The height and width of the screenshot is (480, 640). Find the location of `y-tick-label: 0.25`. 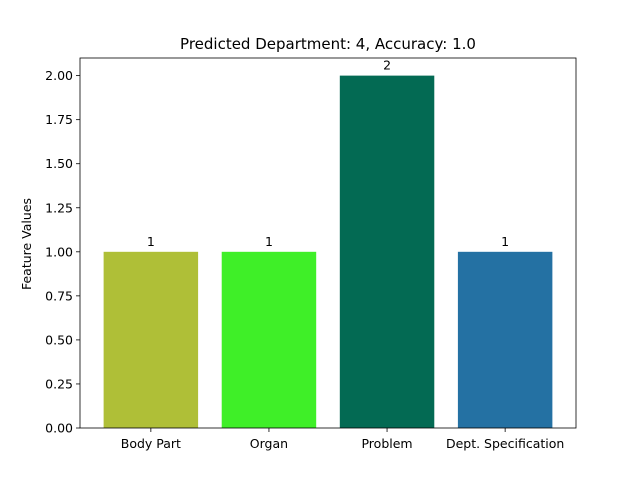

y-tick-label: 0.25 is located at coordinates (59, 383).